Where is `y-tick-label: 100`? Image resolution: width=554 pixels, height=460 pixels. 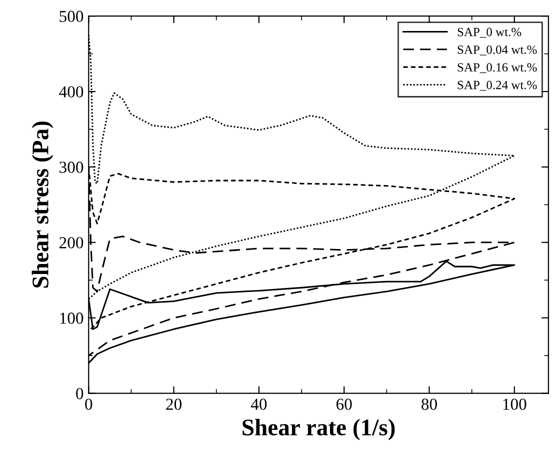 y-tick-label: 100 is located at coordinates (72, 318).